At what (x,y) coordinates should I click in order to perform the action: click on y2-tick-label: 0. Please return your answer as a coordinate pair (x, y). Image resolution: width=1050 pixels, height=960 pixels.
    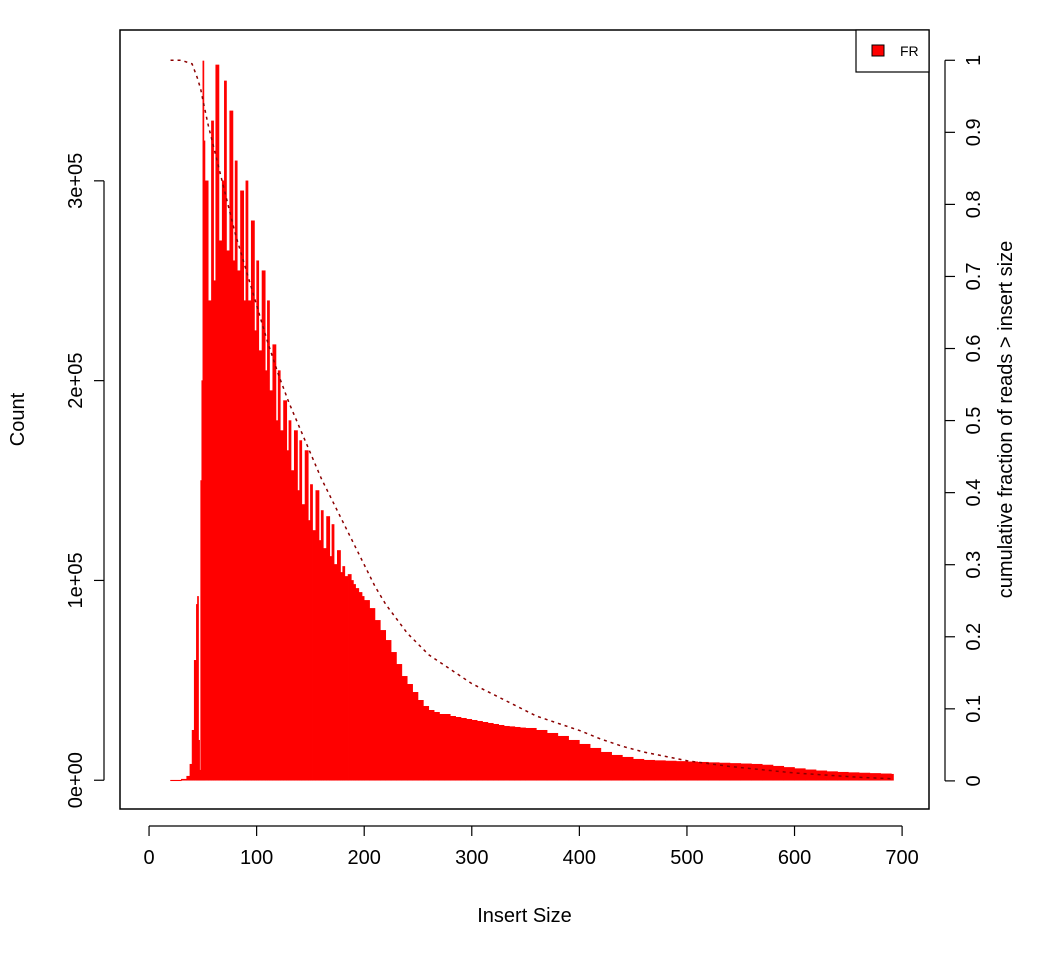
    Looking at the image, I should click on (974, 780).